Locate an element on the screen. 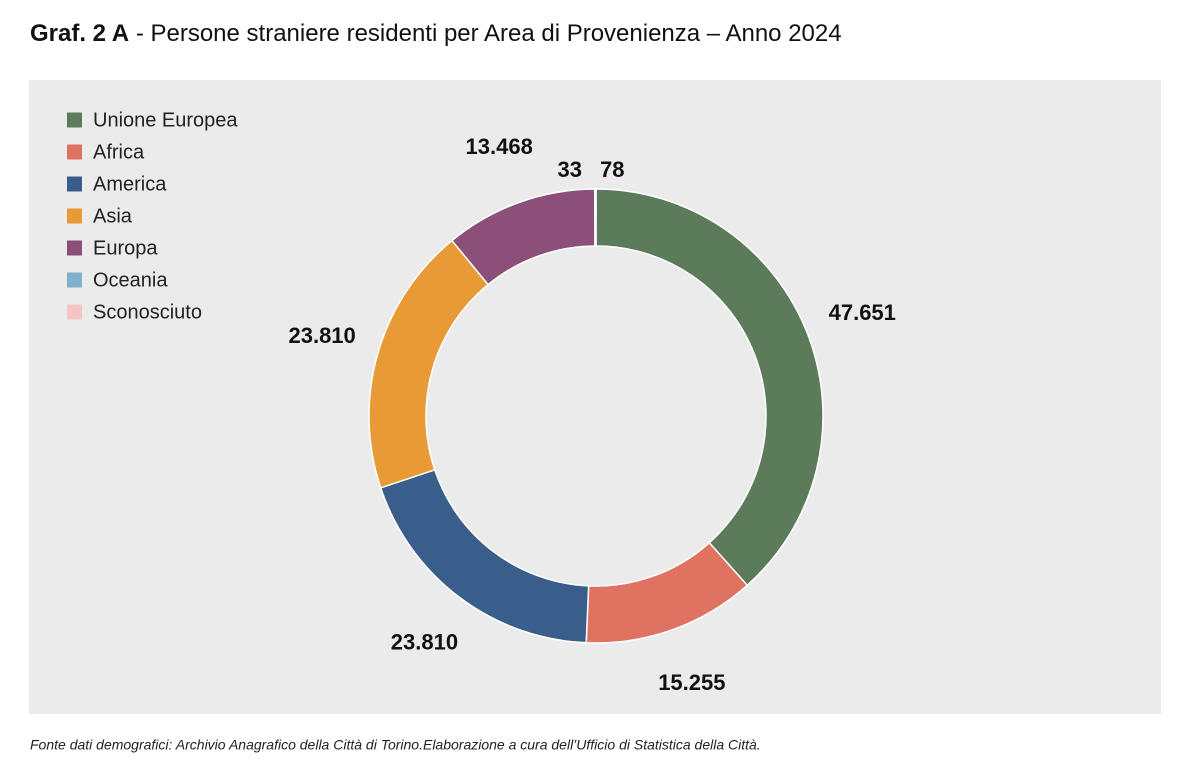 Image resolution: width=1182 pixels, height=770 pixels. legend-label: Asia is located at coordinates (113, 216).